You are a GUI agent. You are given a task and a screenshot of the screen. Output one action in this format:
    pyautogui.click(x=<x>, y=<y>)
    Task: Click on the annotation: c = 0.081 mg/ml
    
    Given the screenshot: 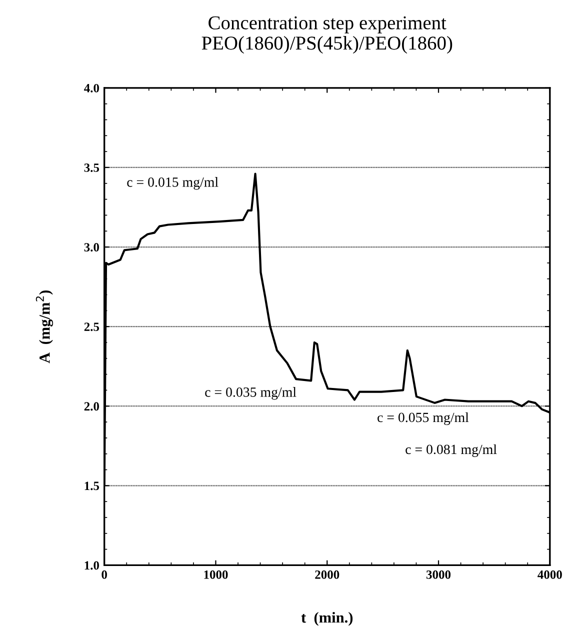 What is the action you would take?
    pyautogui.click(x=451, y=450)
    